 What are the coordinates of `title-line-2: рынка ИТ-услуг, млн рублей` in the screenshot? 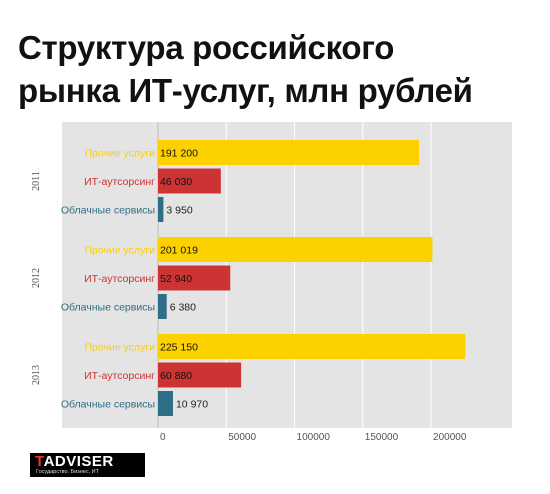 It's located at (245, 90).